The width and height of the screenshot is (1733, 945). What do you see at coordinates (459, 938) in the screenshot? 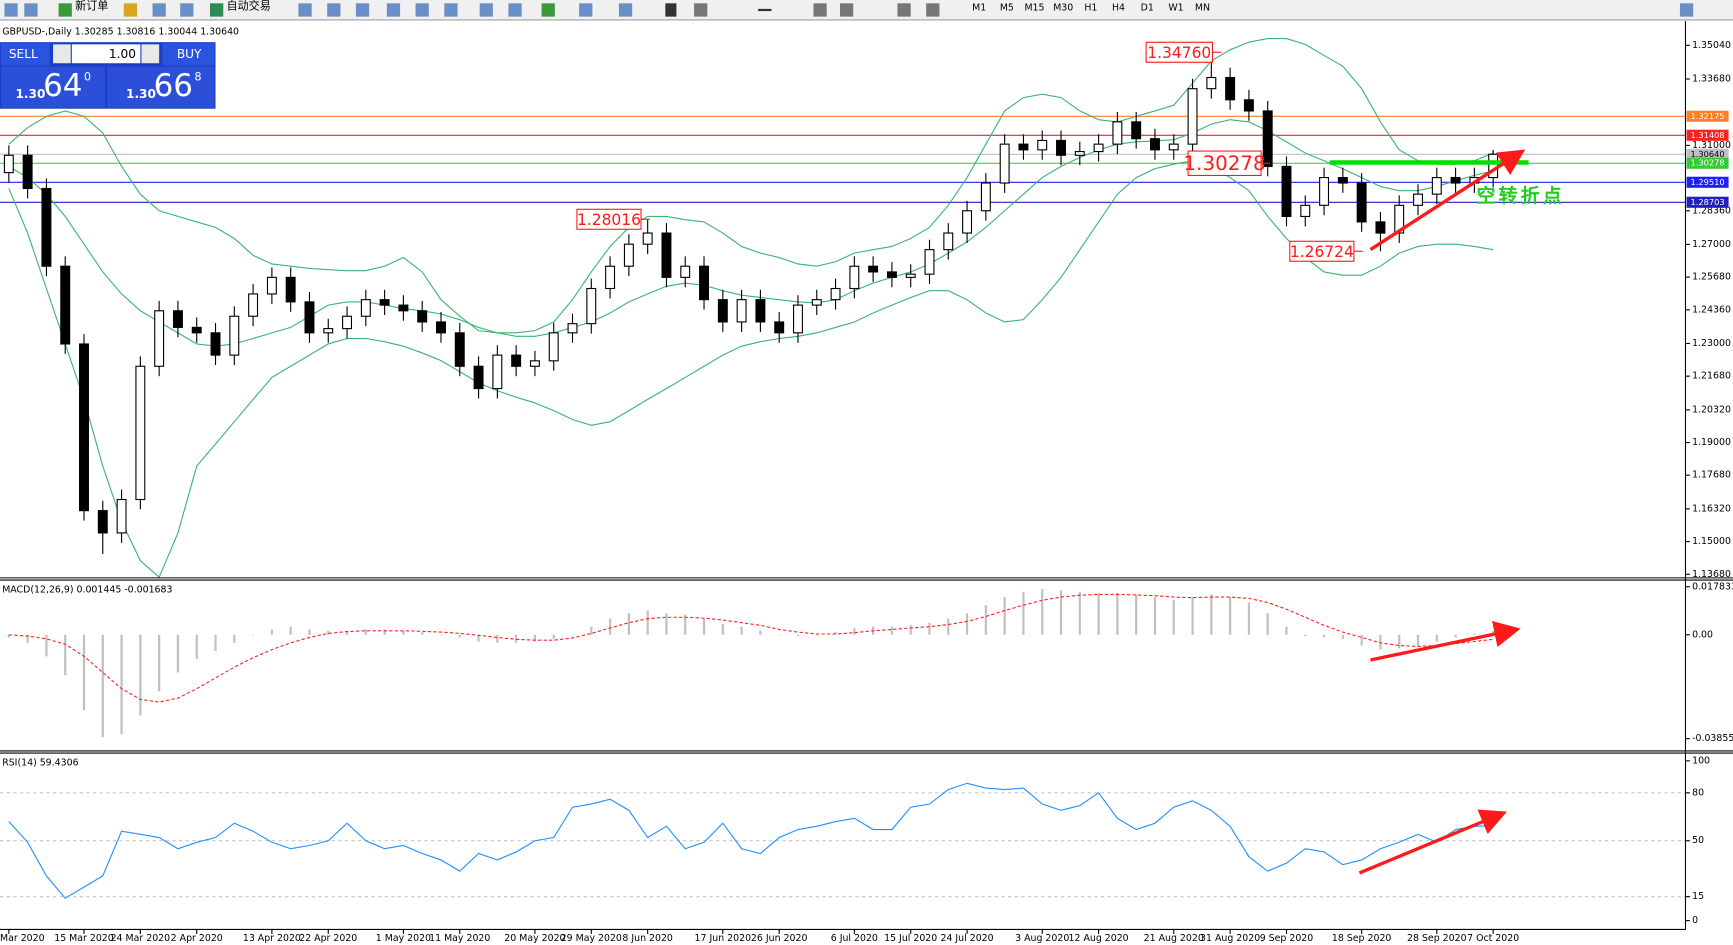
I see `x-tick-label: 11 May 2020` at bounding box center [459, 938].